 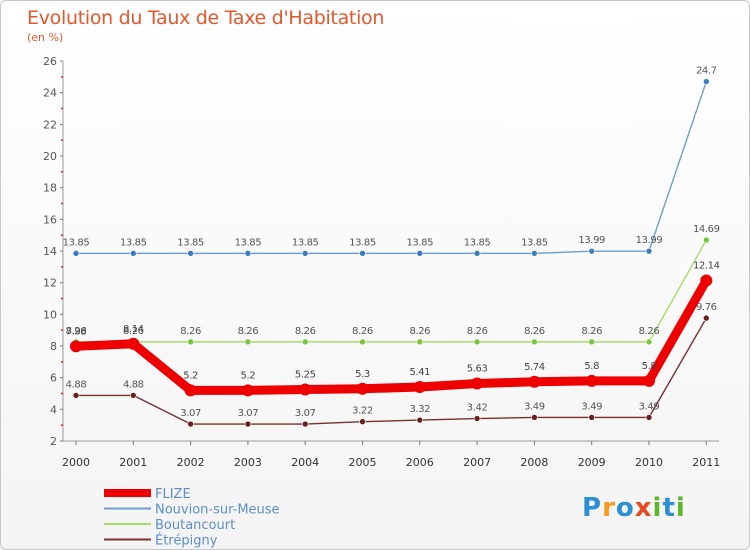 I want to click on logo-letter: r, so click(x=609, y=508).